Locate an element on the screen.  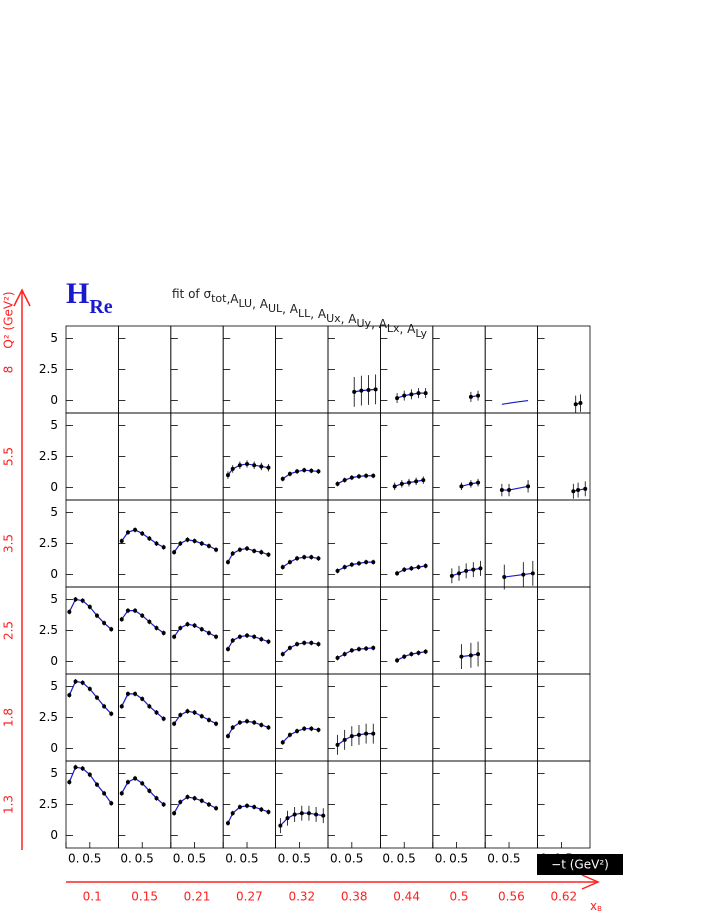
xb-sub: B is located at coordinates (599, 909).